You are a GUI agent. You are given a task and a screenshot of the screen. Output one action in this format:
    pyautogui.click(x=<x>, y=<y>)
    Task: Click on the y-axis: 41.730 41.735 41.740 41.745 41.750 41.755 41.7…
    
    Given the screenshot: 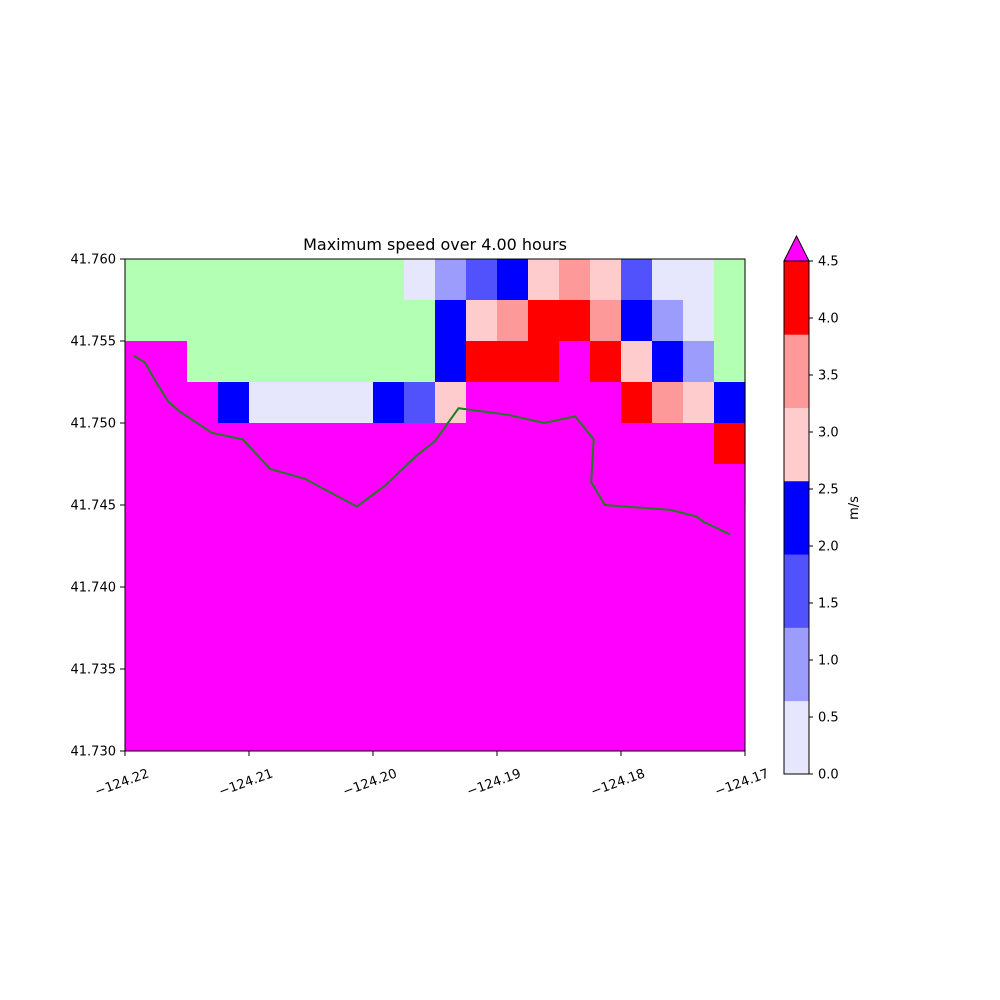 What is the action you would take?
    pyautogui.click(x=98, y=506)
    